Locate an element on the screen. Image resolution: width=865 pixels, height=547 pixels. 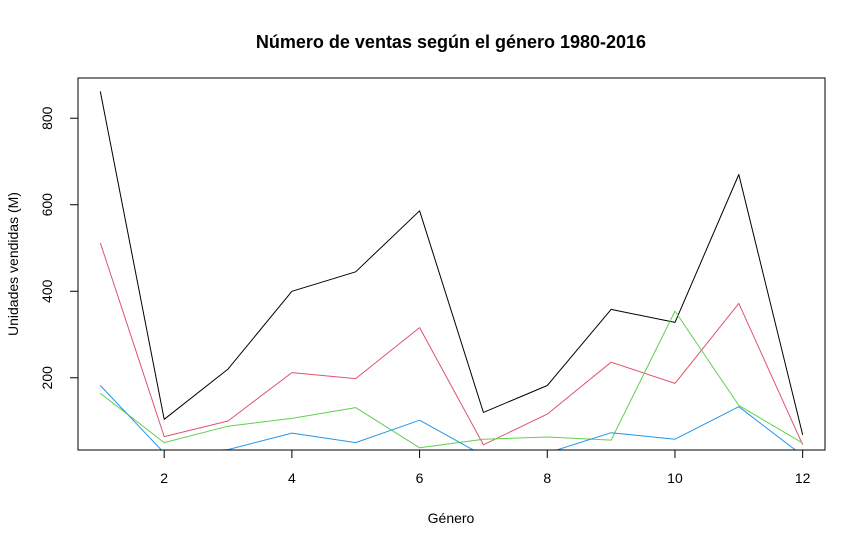
x-tick-label: 4 is located at coordinates (292, 478).